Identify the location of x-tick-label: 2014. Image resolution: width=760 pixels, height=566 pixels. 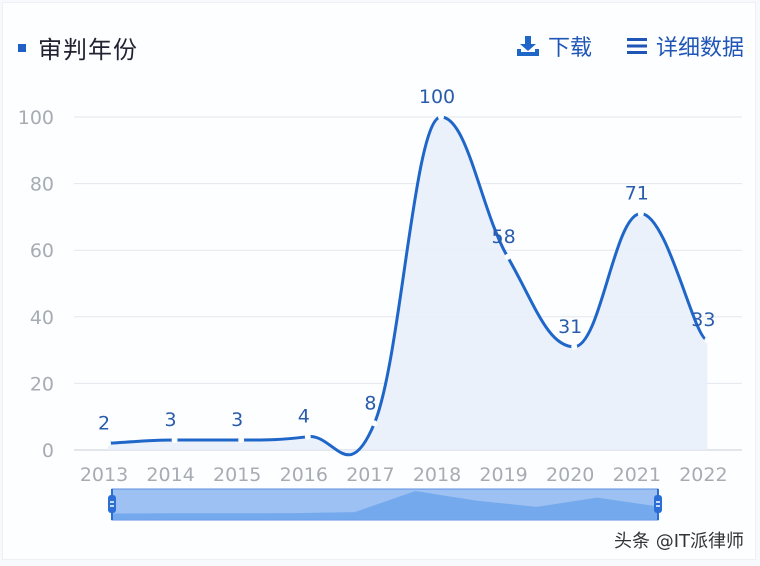
(170, 475).